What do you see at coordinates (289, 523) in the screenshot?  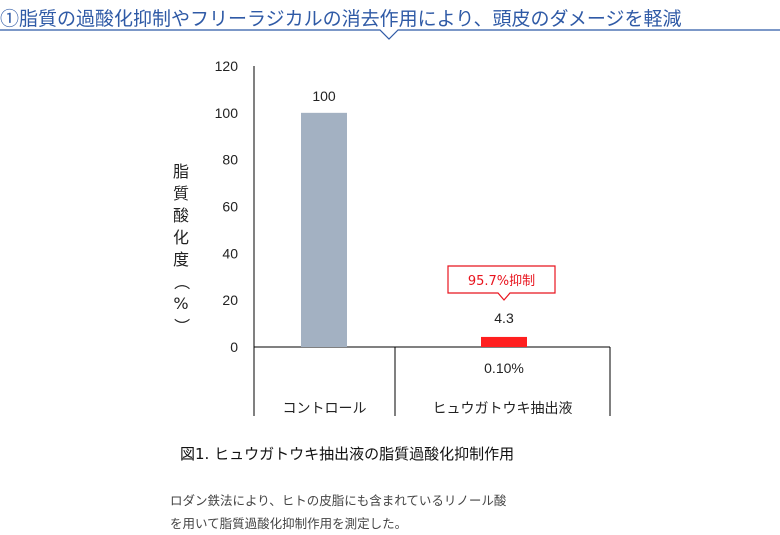 I see `method-note-line: を用いて脂質過酸化抑制作用を測定した。` at bounding box center [289, 523].